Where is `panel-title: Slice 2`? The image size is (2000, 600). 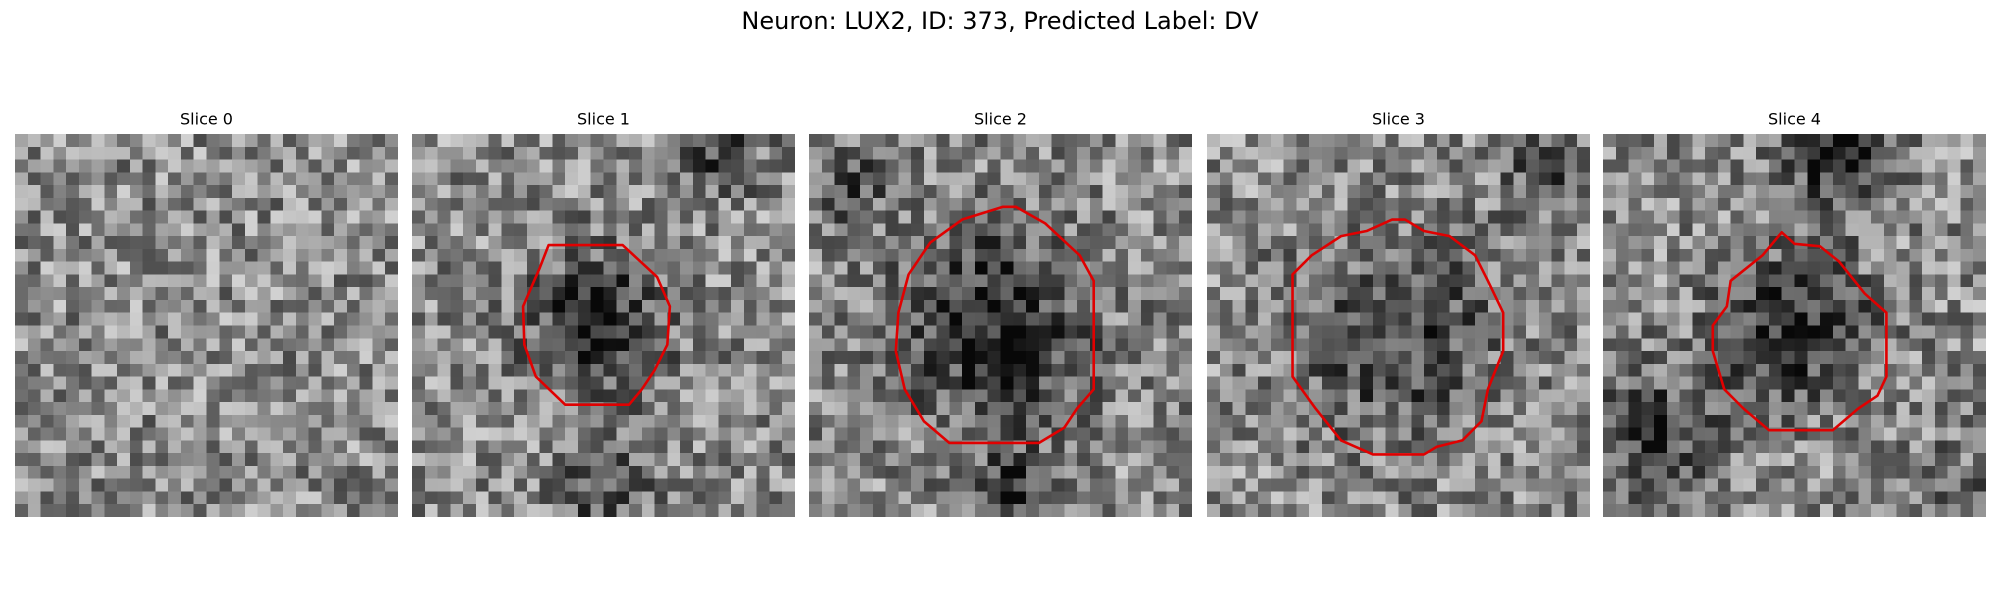
panel-title: Slice 2 is located at coordinates (1000, 119).